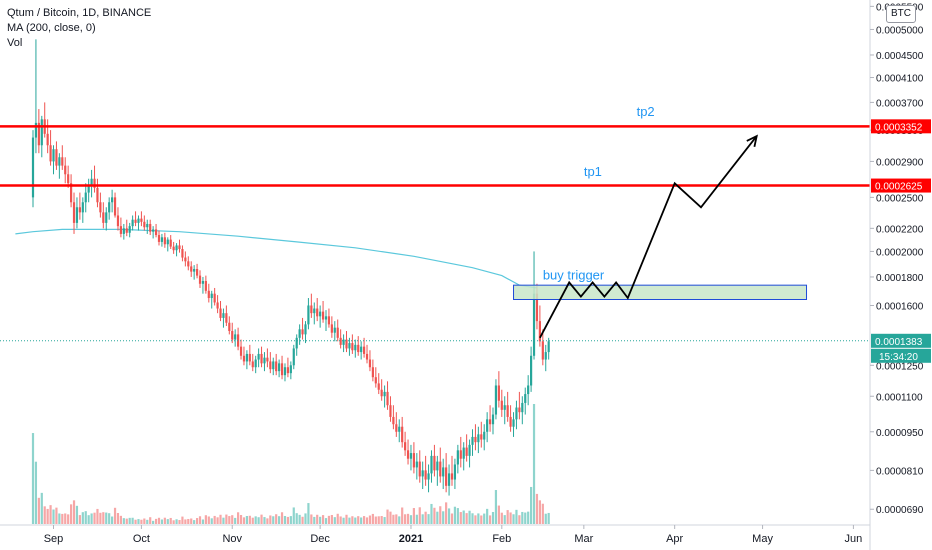 Image resolution: width=932 pixels, height=550 pixels. I want to click on currency-button: BTC, so click(901, 14).